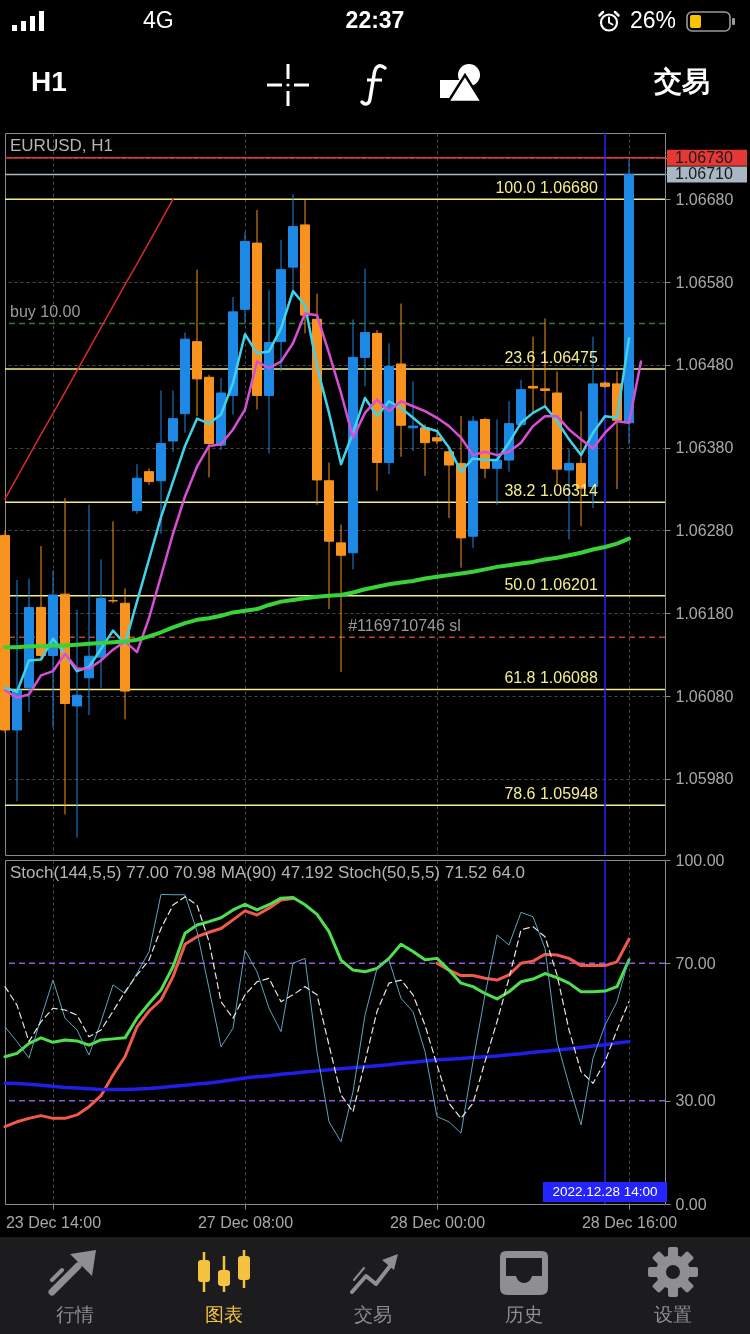 Image resolution: width=750 pixels, height=1334 pixels. Describe the element at coordinates (704, 199) in the screenshot. I see `y-tick-label: 1.06680` at that location.